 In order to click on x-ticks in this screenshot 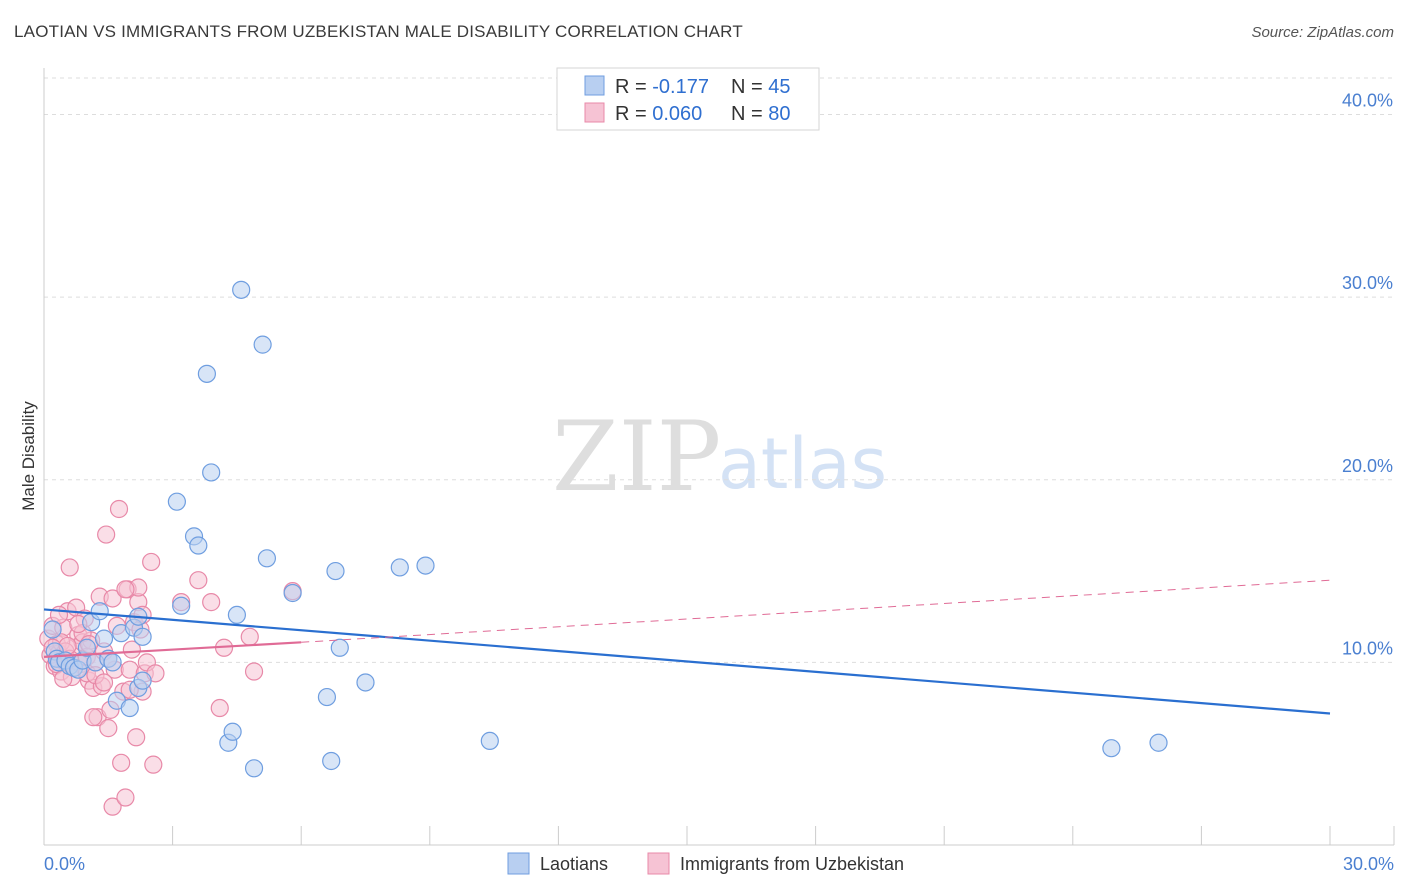, I will do `click(783, 835)`.